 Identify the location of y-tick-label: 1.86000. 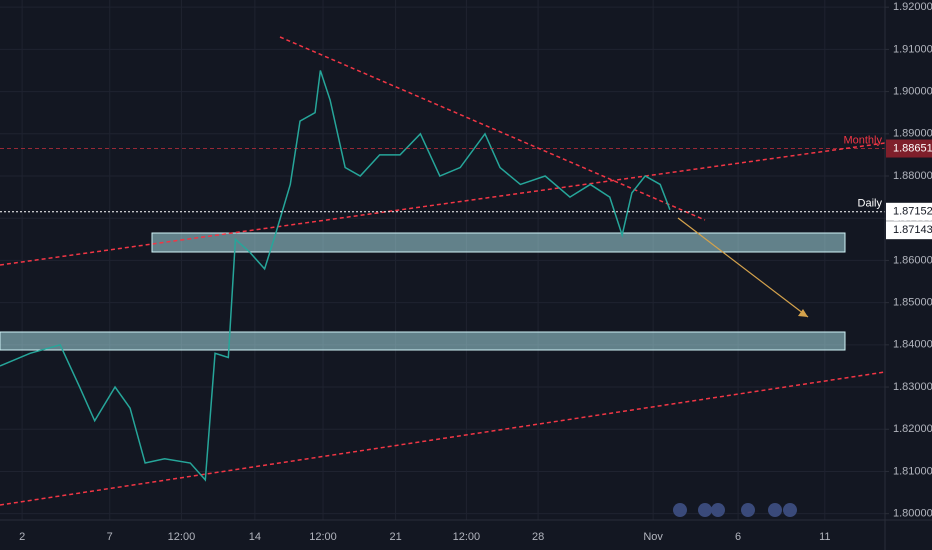
(912, 260).